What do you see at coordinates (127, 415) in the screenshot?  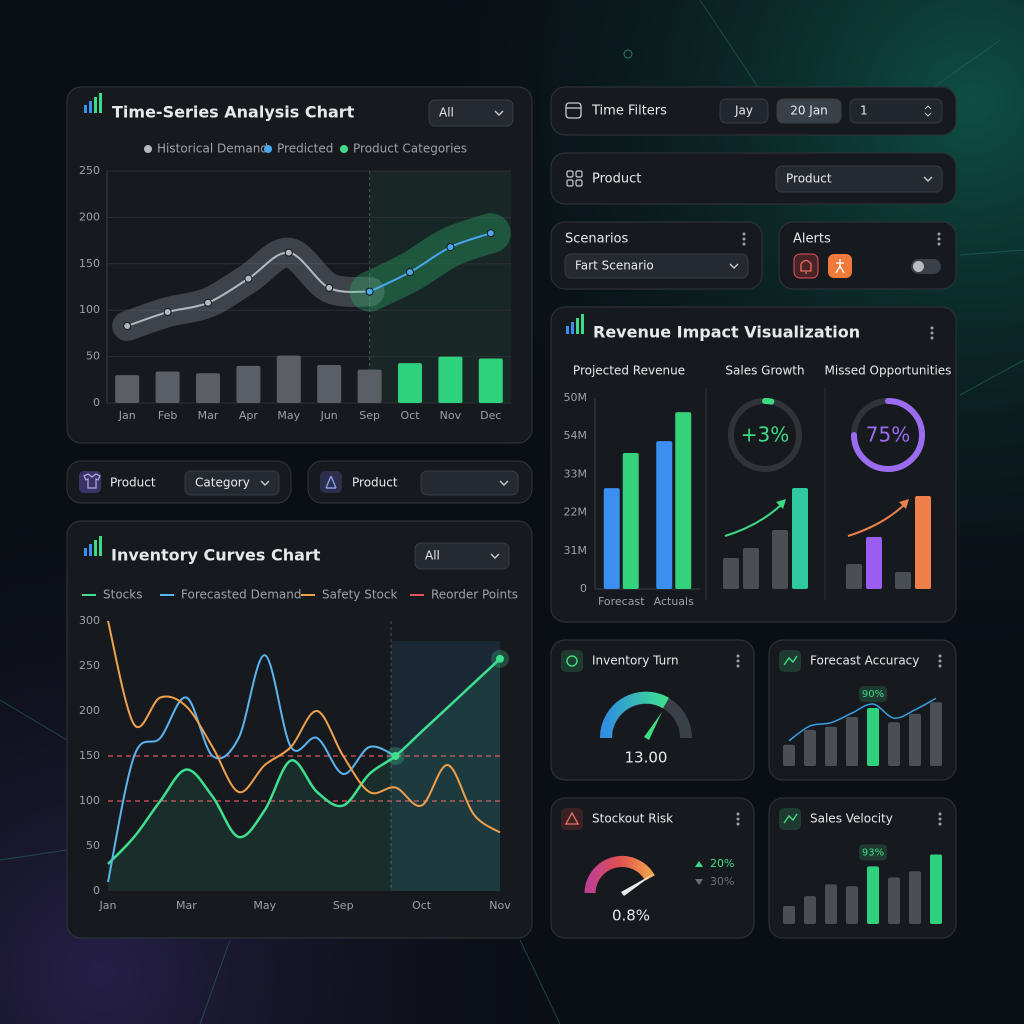 I see `x-tick-label: Jan` at bounding box center [127, 415].